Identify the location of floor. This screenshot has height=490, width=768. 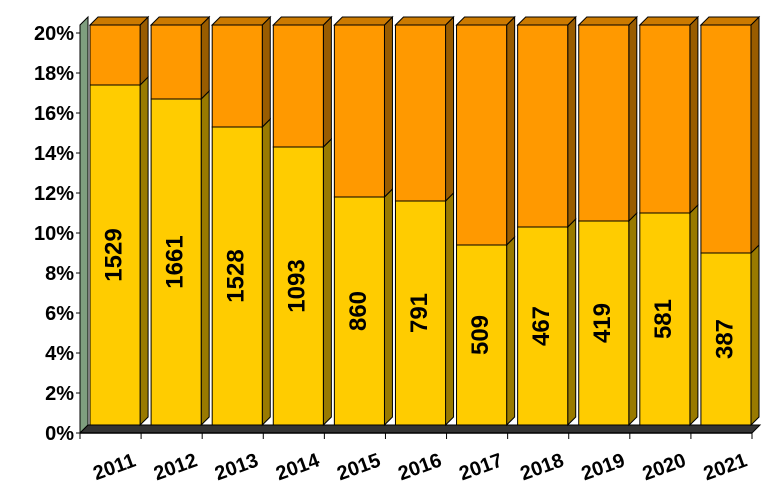
(420, 429).